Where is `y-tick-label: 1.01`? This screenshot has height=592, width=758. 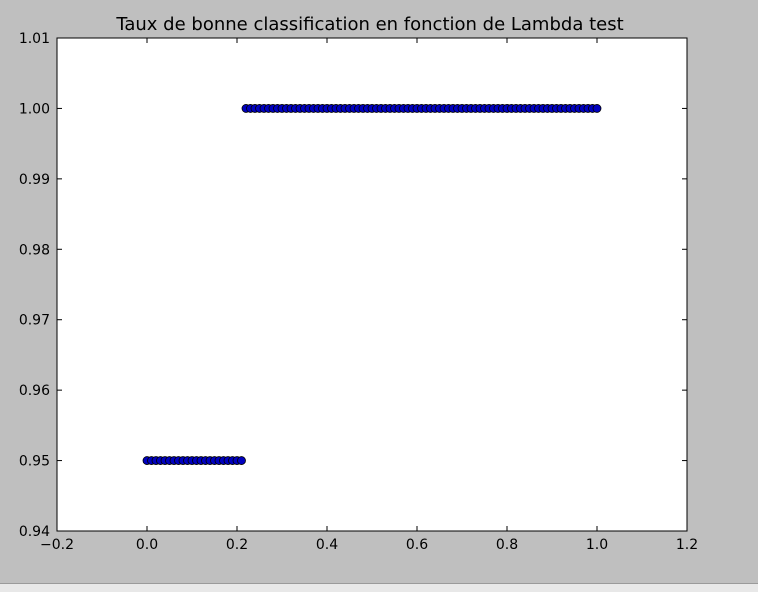
y-tick-label: 1.01 is located at coordinates (34, 39).